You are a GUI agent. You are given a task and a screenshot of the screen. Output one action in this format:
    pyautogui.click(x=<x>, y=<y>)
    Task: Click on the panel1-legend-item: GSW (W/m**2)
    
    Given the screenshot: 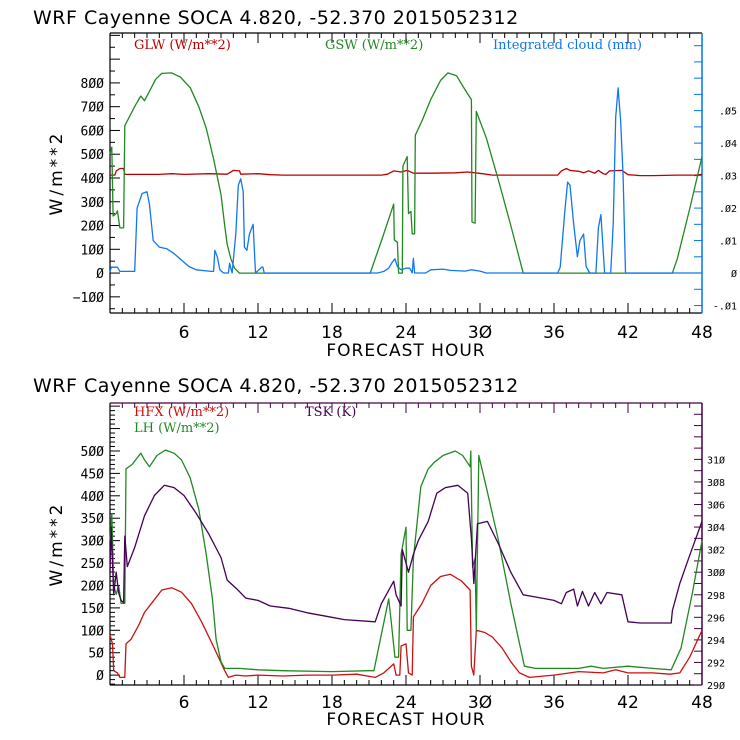 What is the action you would take?
    pyautogui.click(x=374, y=45)
    